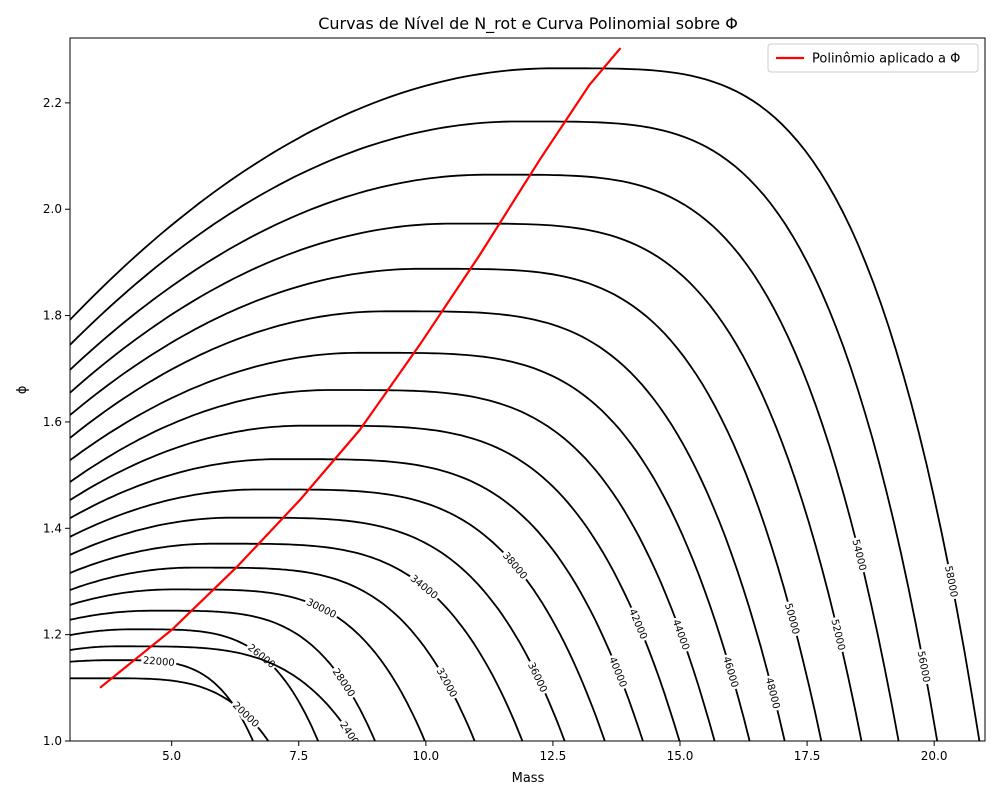  I want to click on legend-label: Polinômio aplicado a Φ, so click(886, 59).